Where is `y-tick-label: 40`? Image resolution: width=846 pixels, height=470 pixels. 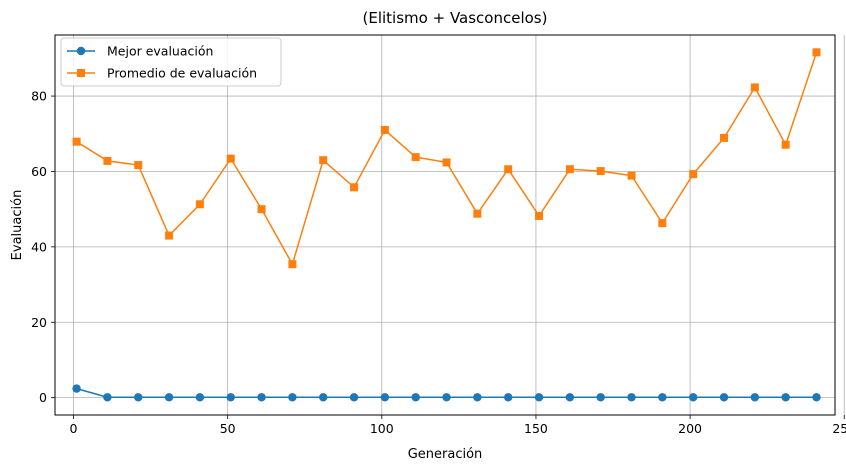
y-tick-label: 40 is located at coordinates (39, 246).